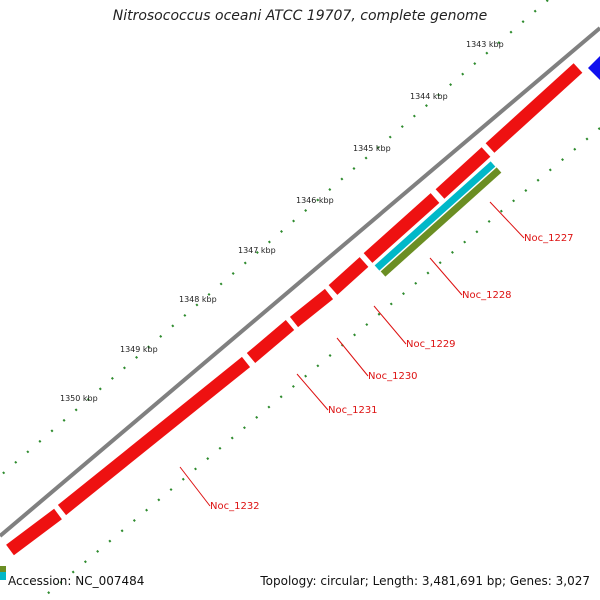 This screenshot has width=600, height=600. Describe the element at coordinates (393, 376) in the screenshot. I see `gene-label: Noc_1230` at that location.